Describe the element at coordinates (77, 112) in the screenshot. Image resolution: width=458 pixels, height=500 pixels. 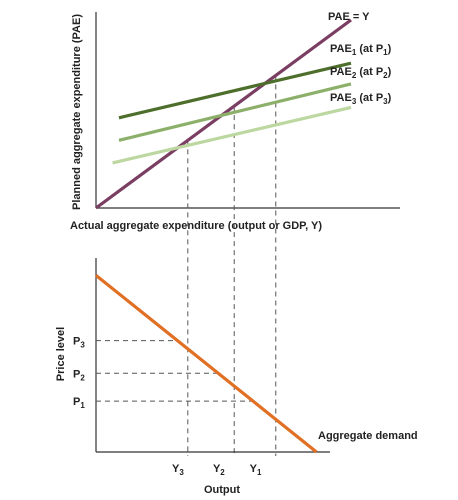
I see `top-y-axis-title: Planned aggregate expenditure (PAE)` at that location.